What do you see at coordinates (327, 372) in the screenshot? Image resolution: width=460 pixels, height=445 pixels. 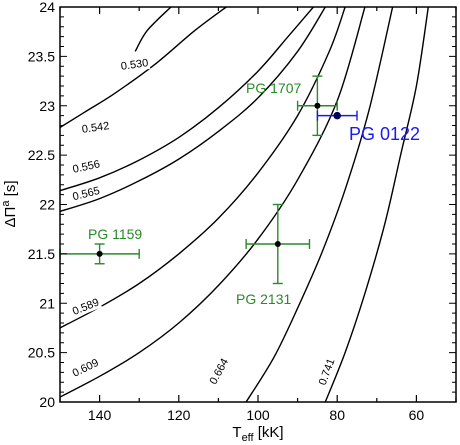 I see `mass-track-label: 0.741` at bounding box center [327, 372].